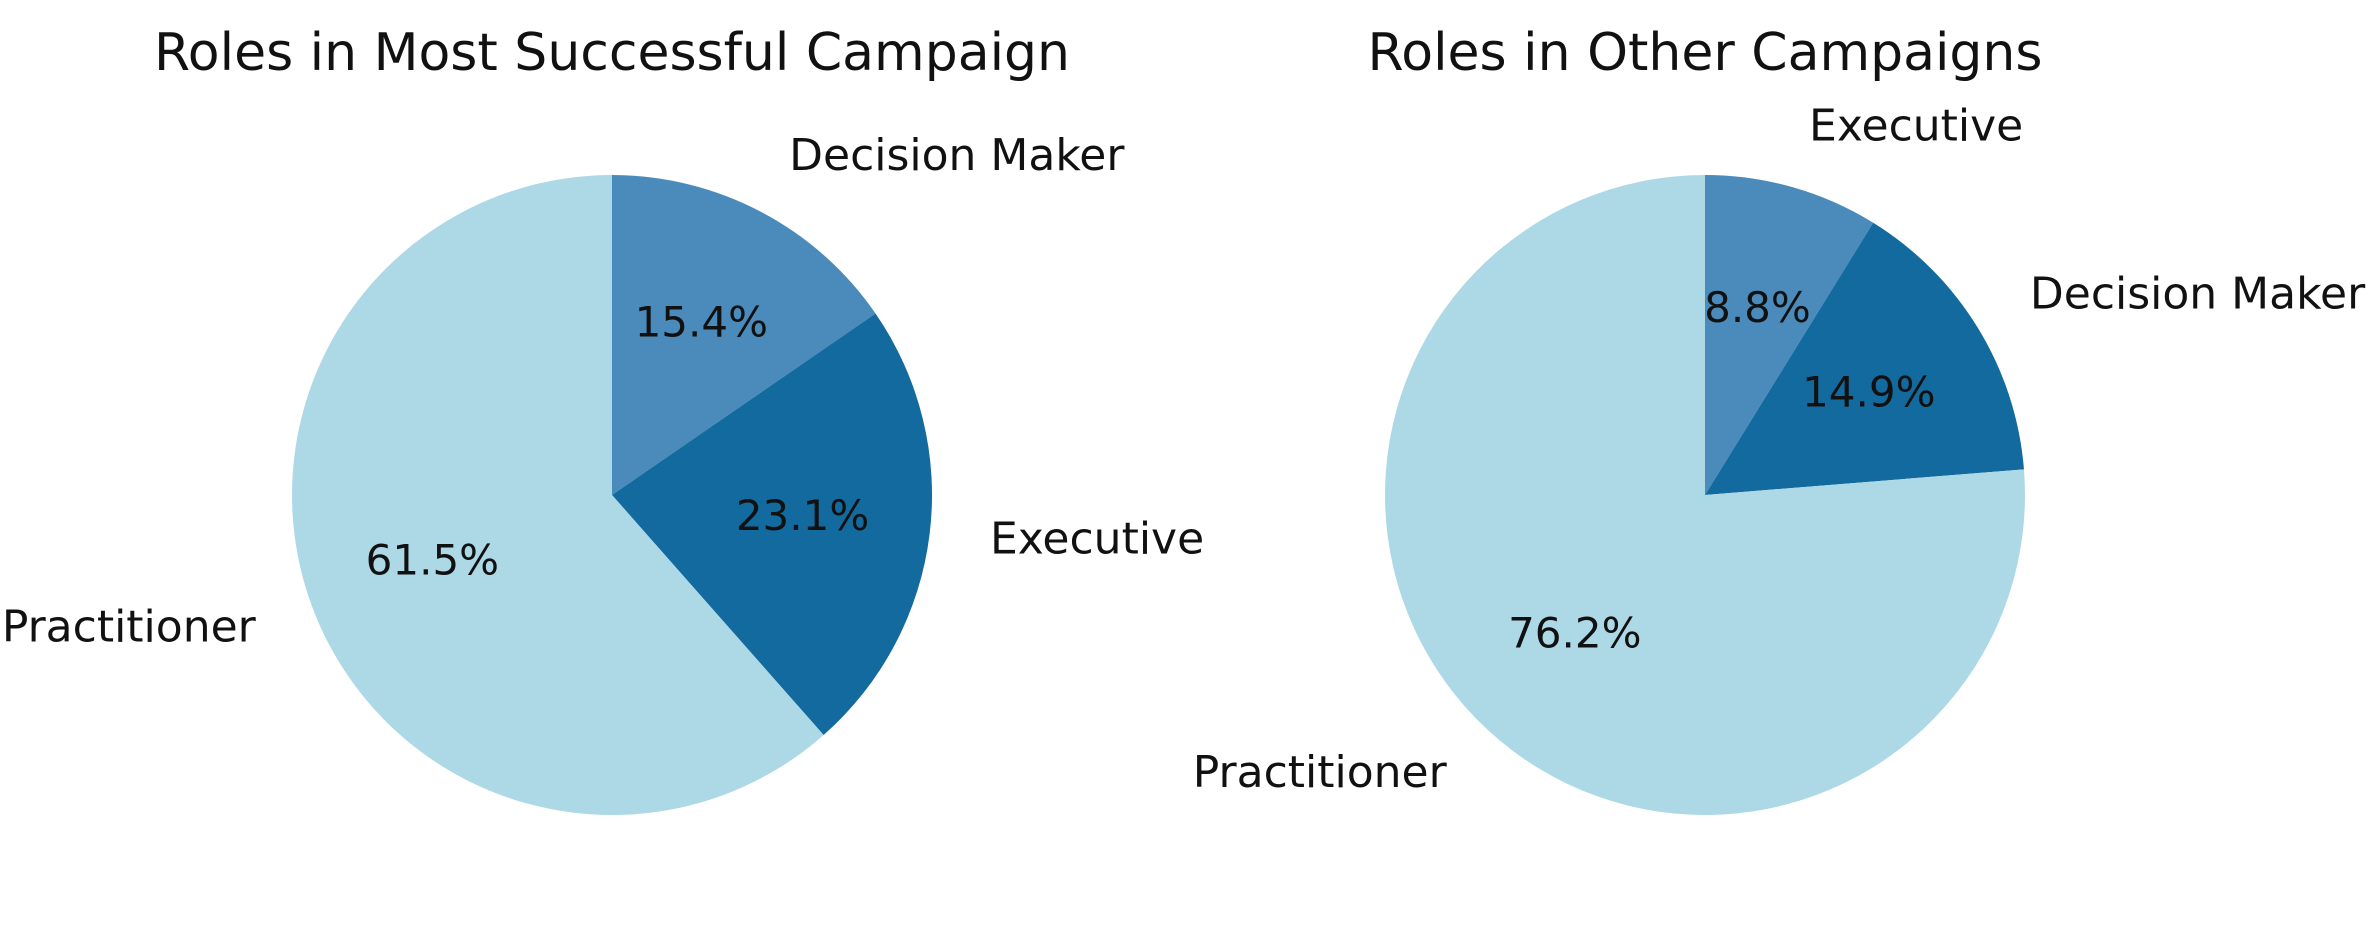  Describe the element at coordinates (802, 515) in the screenshot. I see `pct-label-executive: 23.1%` at that location.